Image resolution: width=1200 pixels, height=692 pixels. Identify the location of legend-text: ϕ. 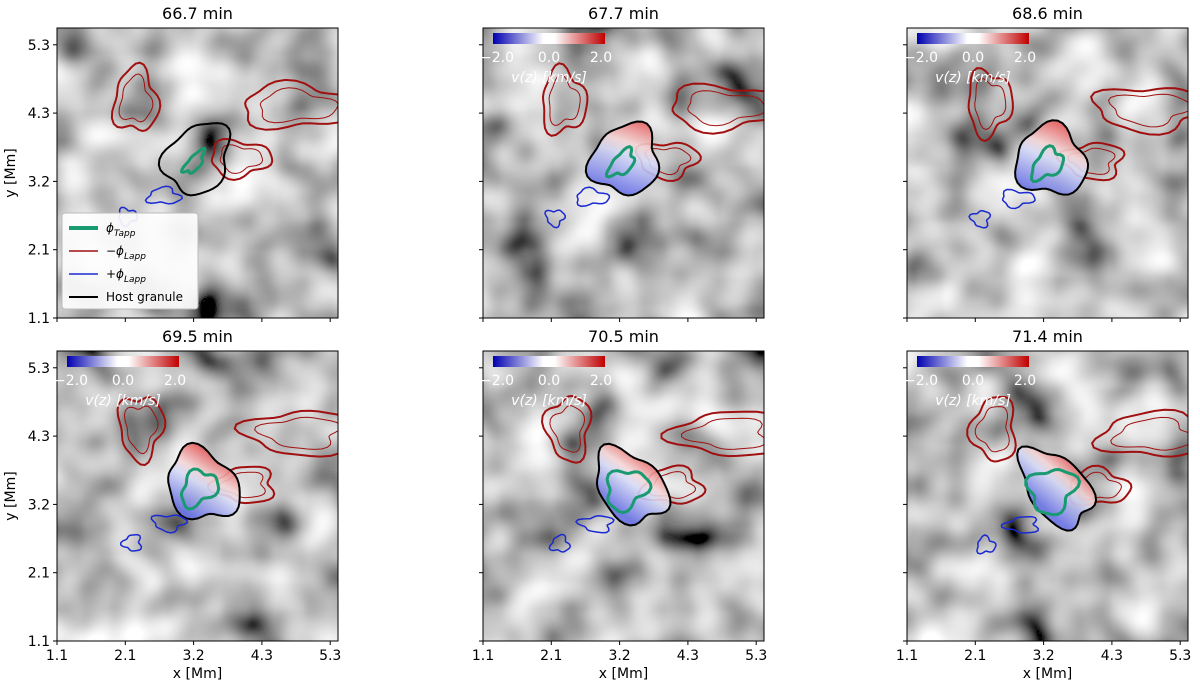
(110, 228).